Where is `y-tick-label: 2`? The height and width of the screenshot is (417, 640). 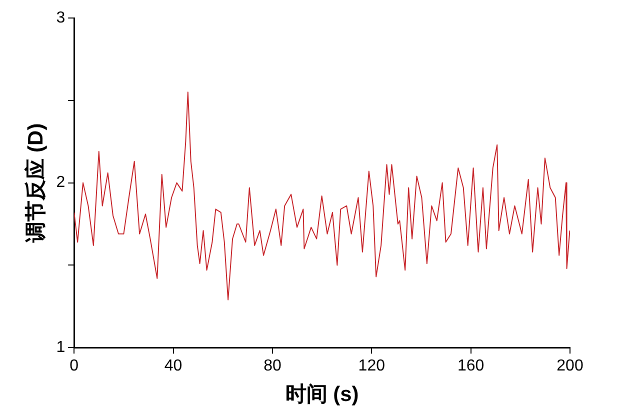
y-tick-label: 2 is located at coordinates (61, 183).